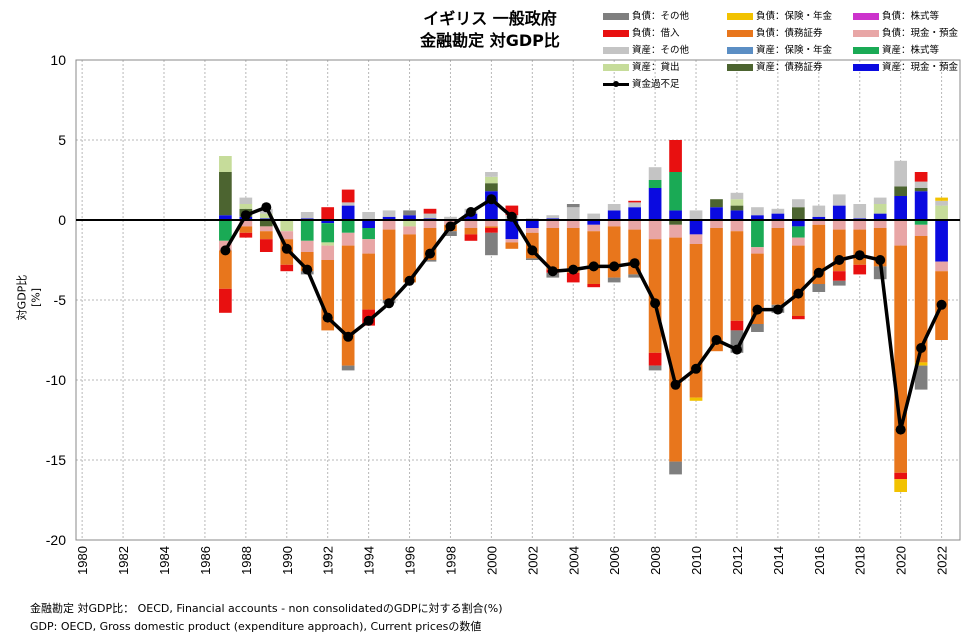 This screenshot has width=977, height=639. I want to click on legend-label: 資産：債務証券, so click(789, 67).